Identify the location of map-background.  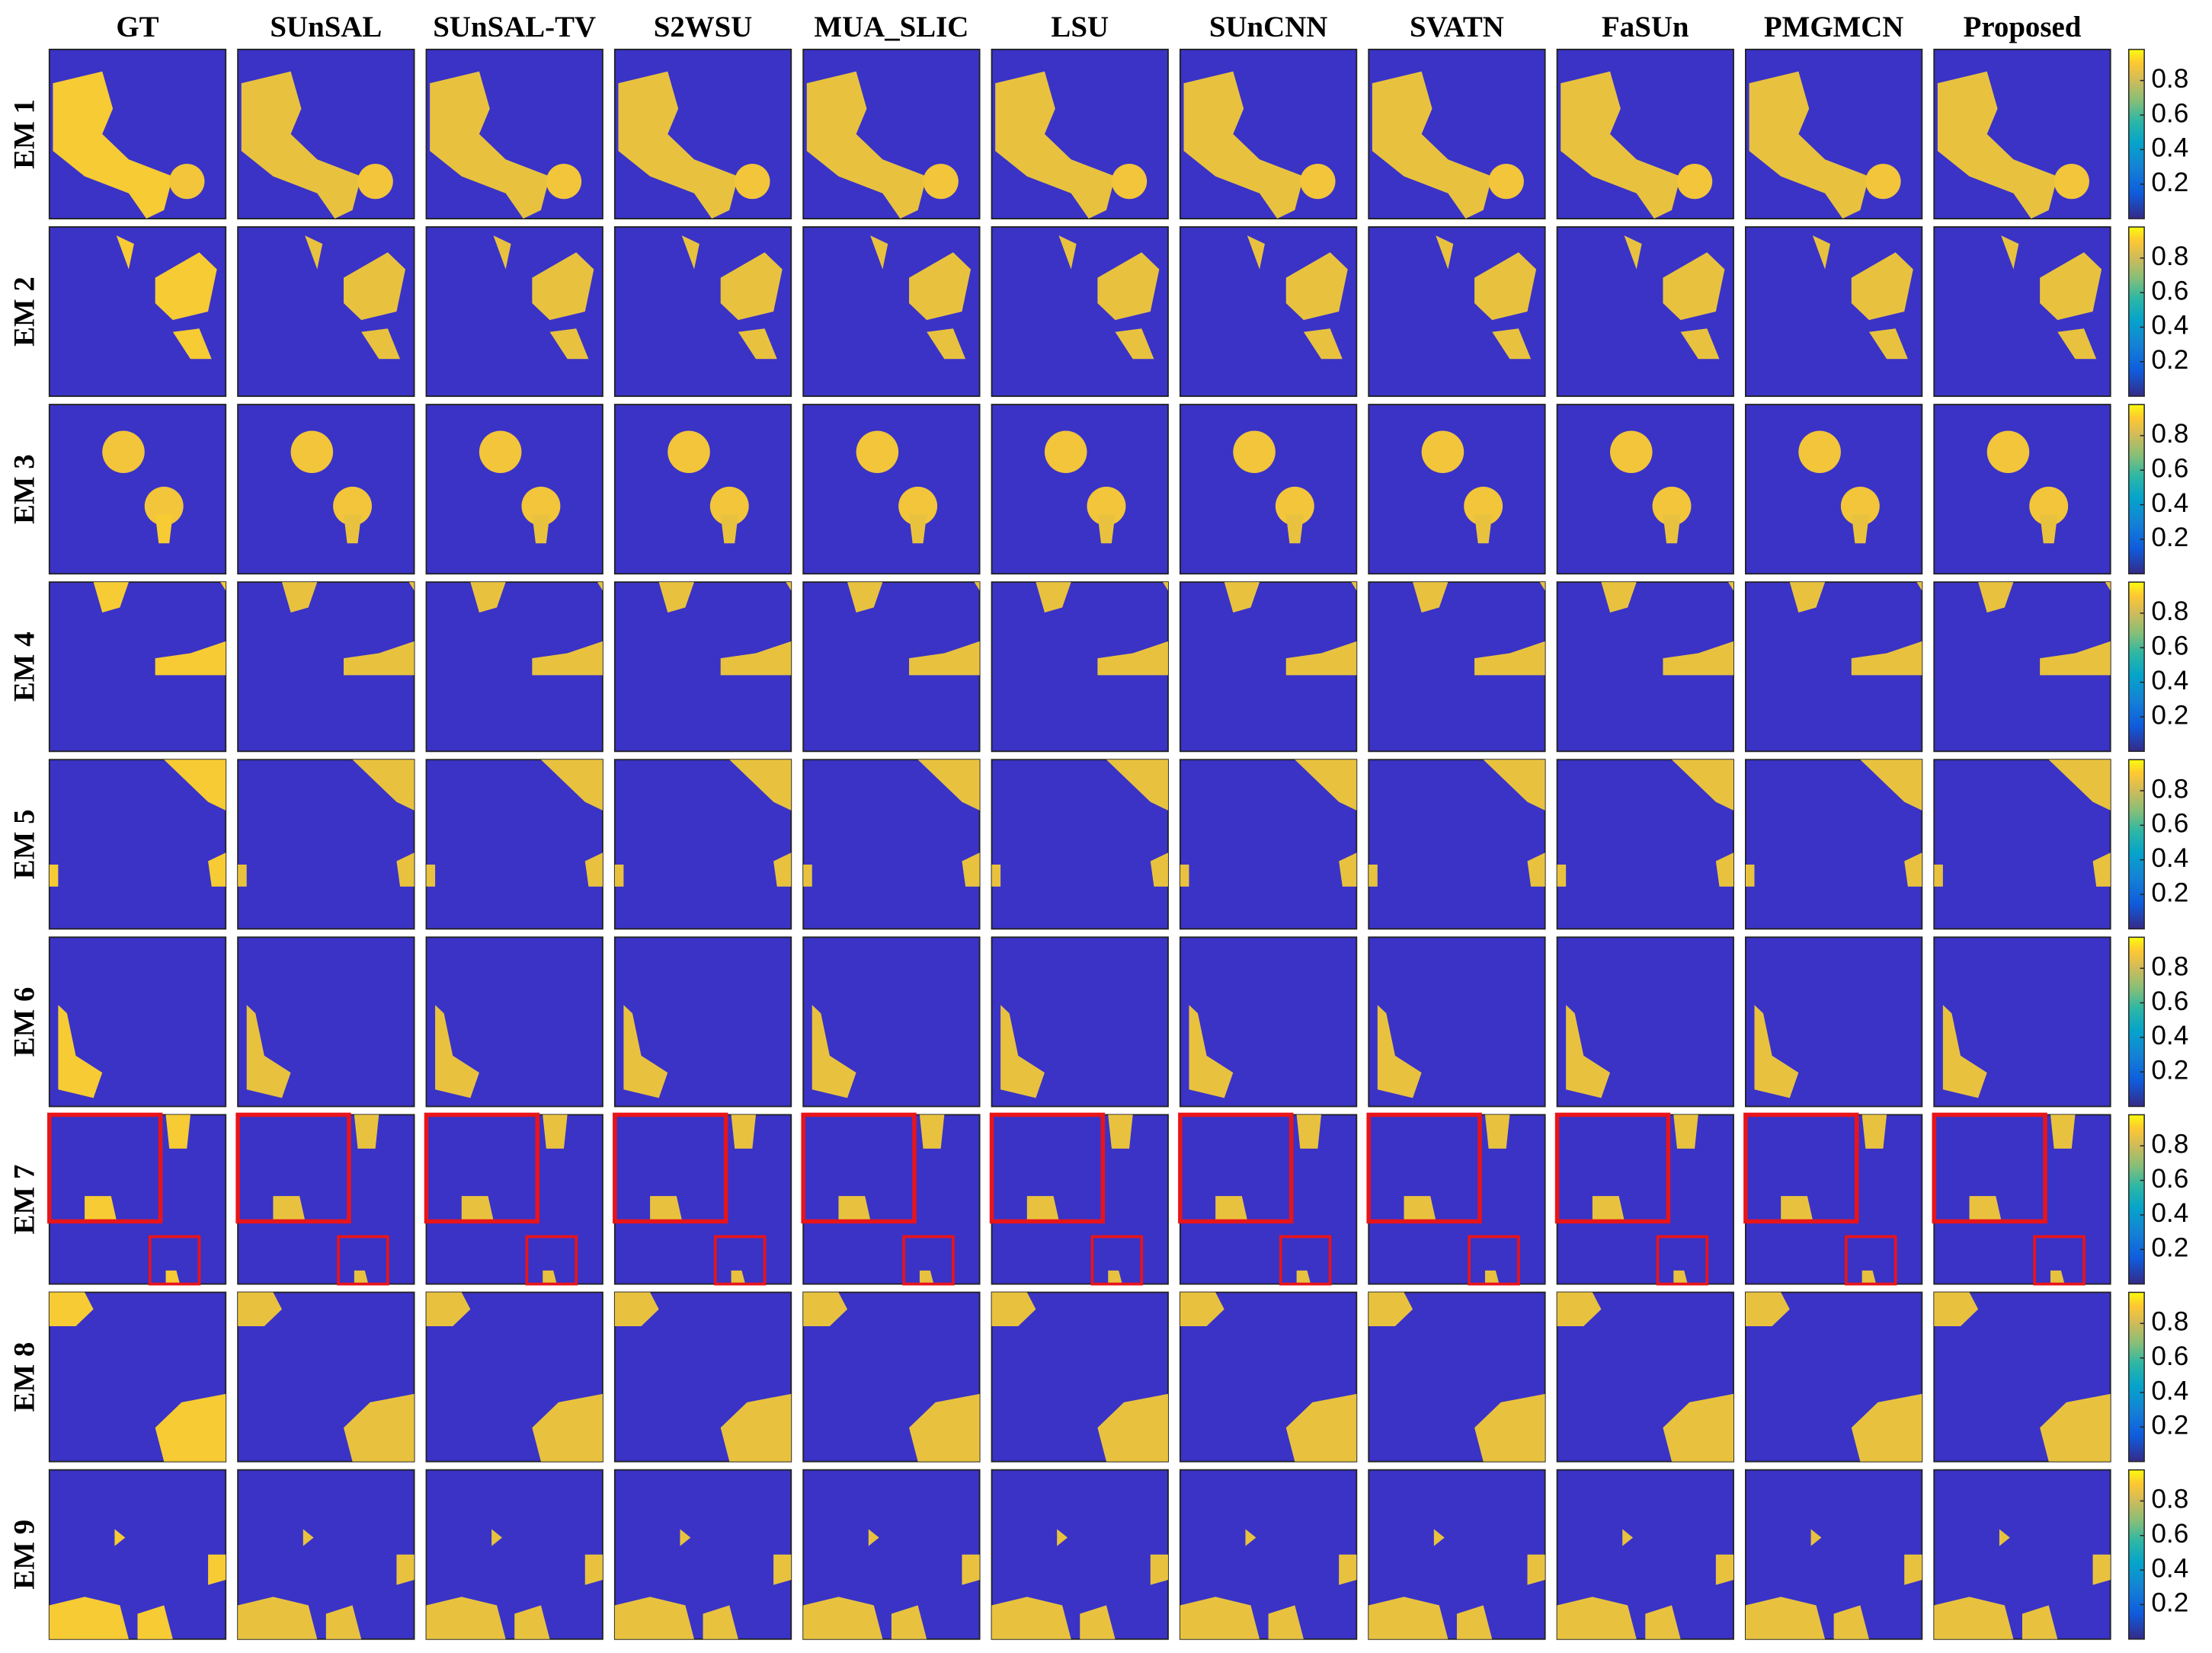
(326, 489).